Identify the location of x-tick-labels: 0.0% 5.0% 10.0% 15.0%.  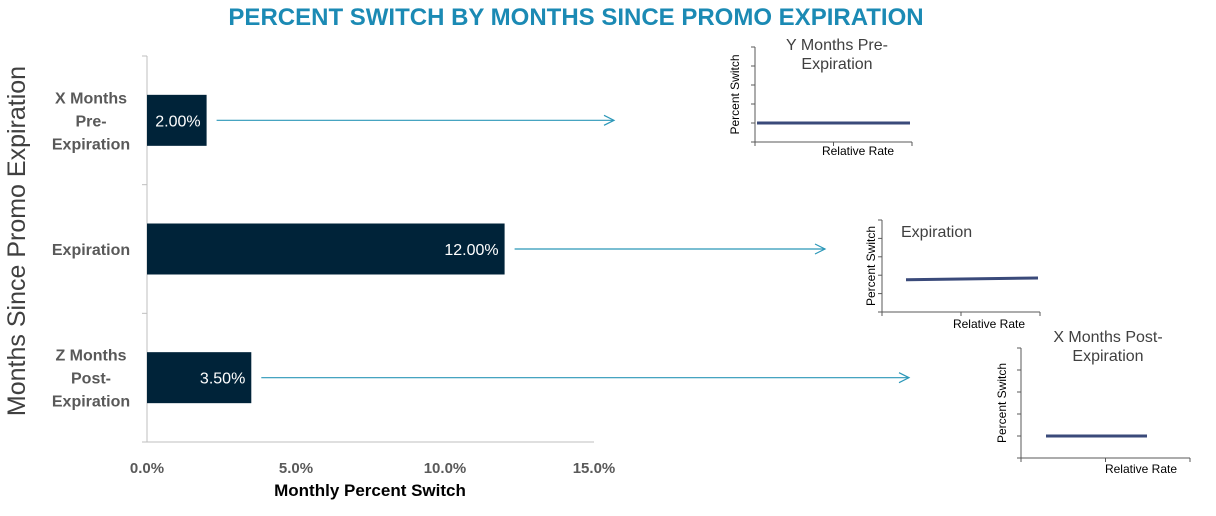
(372, 468).